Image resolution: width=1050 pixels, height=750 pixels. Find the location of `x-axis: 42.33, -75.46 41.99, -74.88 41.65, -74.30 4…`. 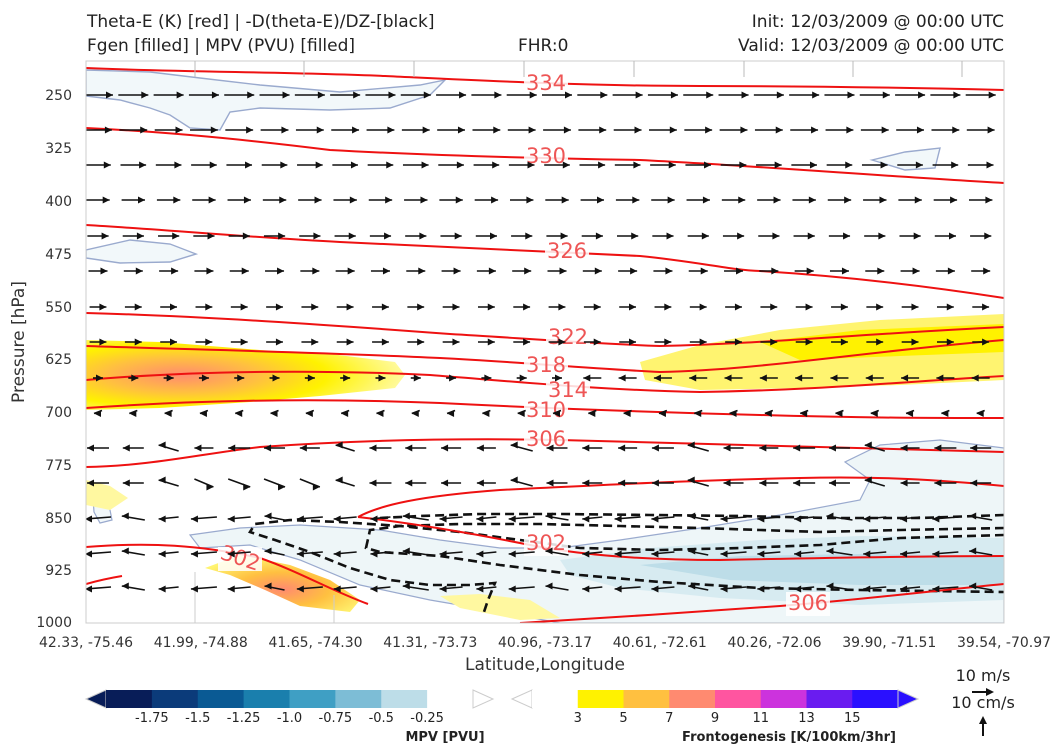

x-axis: 42.33, -75.46 41.99, -74.88 41.65, -74.30 4… is located at coordinates (544, 643).